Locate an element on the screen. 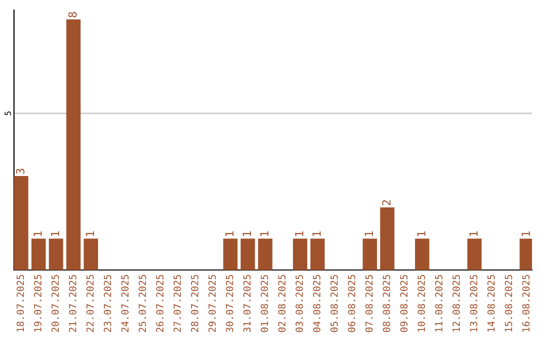  x-tick-label: 07.08.2025 is located at coordinates (369, 303).